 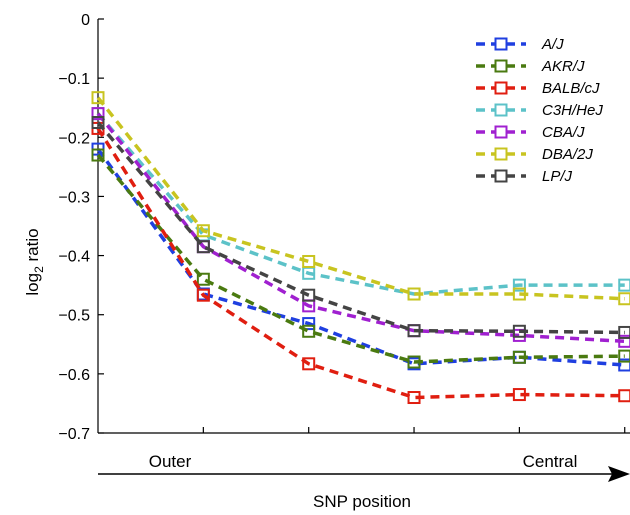 What do you see at coordinates (81, 227) in the screenshot?
I see `y-ticks: 0 −0.1 −0.2 −0.3 −0.4 −0.5 −0.6 −0.7` at bounding box center [81, 227].